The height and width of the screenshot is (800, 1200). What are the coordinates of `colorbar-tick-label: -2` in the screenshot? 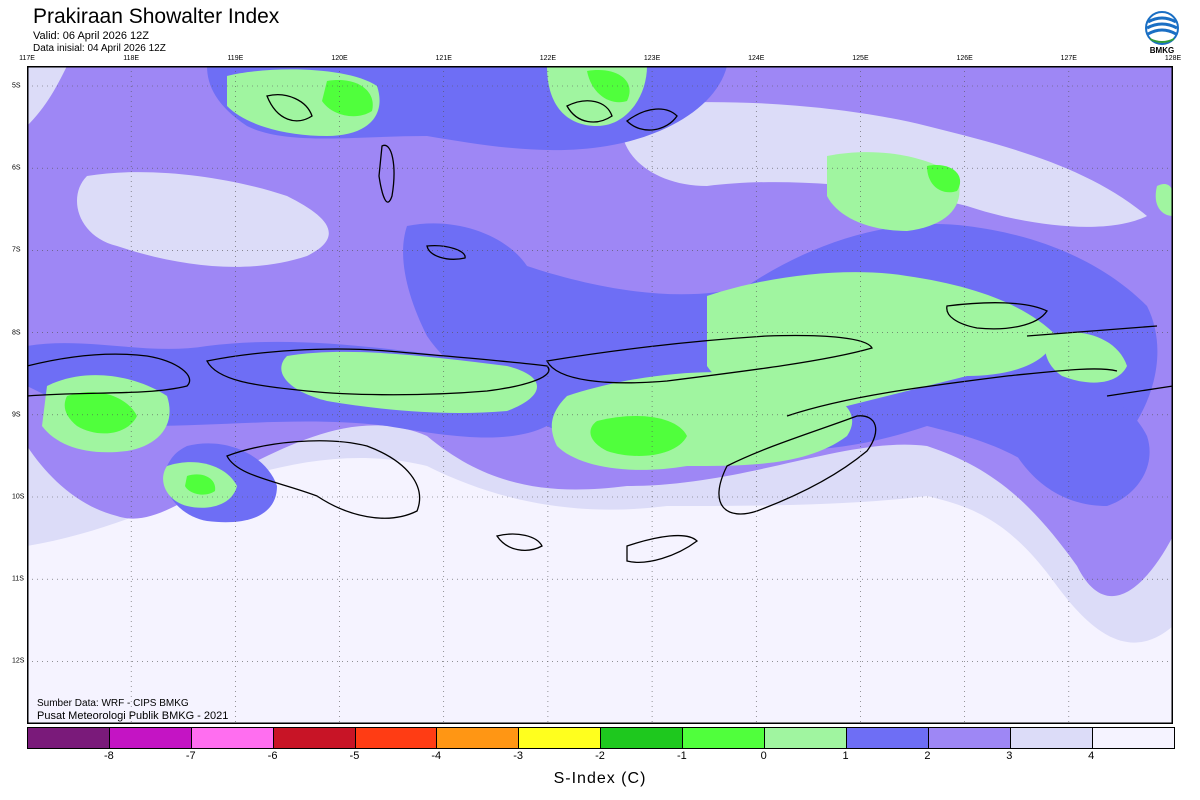 It's located at (600, 756).